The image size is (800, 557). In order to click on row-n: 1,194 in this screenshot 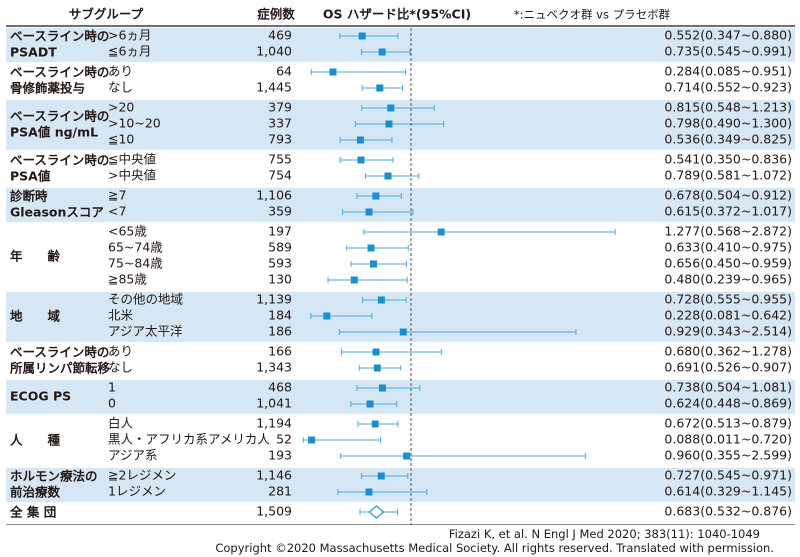, I will do `click(274, 423)`.